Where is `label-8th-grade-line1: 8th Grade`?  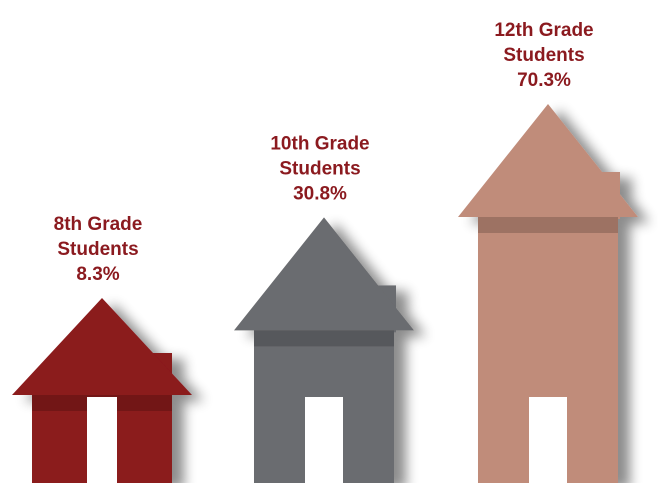
label-8th-grade-line1: 8th Grade is located at coordinates (98, 224).